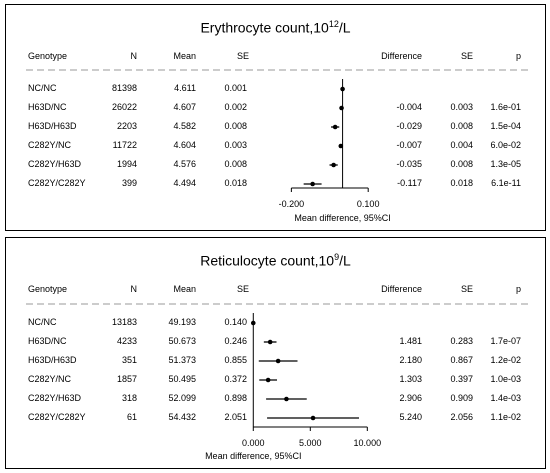 This screenshot has height=473, width=550. Describe the element at coordinates (505, 379) in the screenshot. I see `row-p: 1.0e-03` at that location.